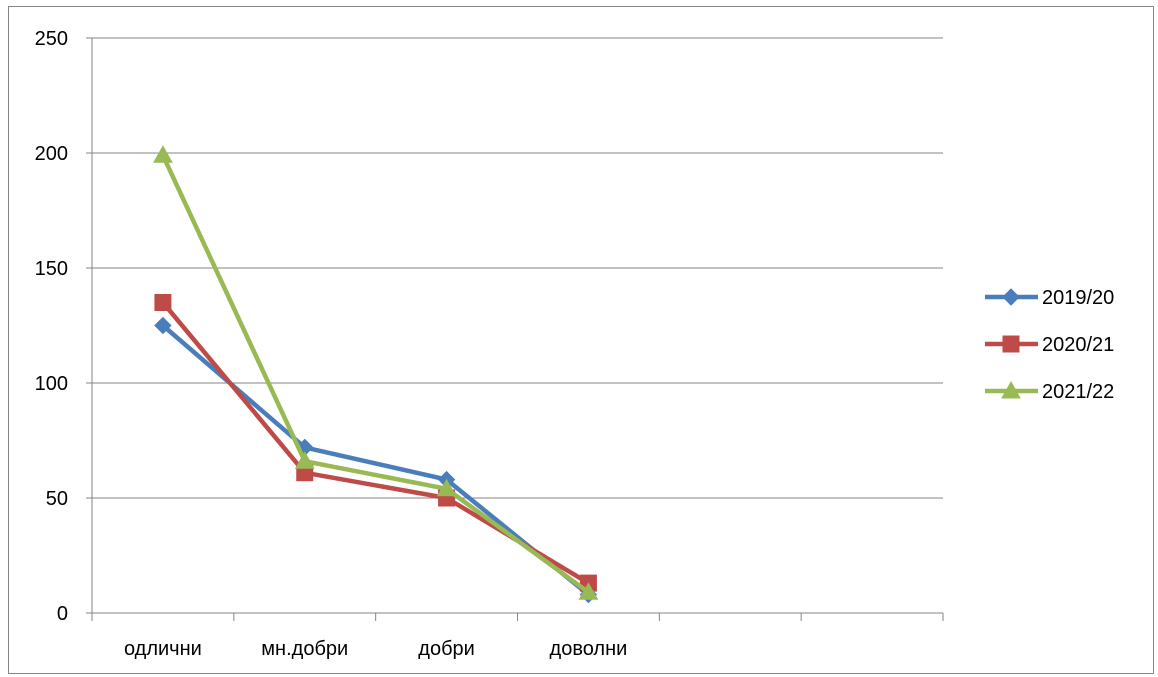 This screenshot has height=677, width=1158. What do you see at coordinates (589, 649) in the screenshot?
I see `x-category-label: доволни` at bounding box center [589, 649].